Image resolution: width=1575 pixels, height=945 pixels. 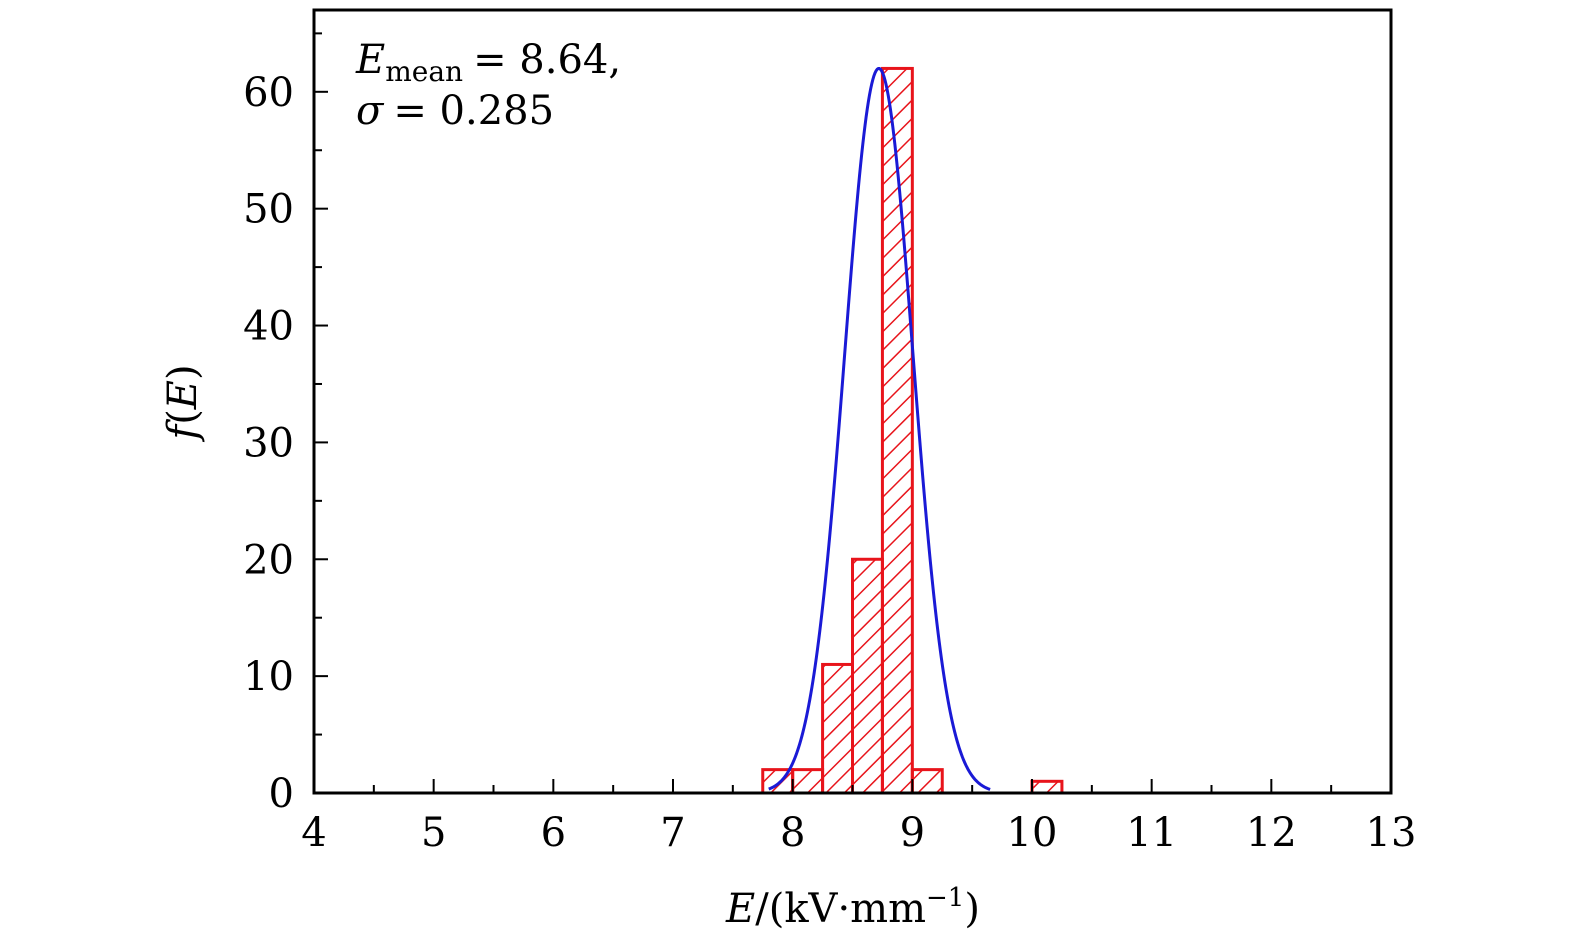 I want to click on y-axis-title: f(E), so click(x=183, y=403).